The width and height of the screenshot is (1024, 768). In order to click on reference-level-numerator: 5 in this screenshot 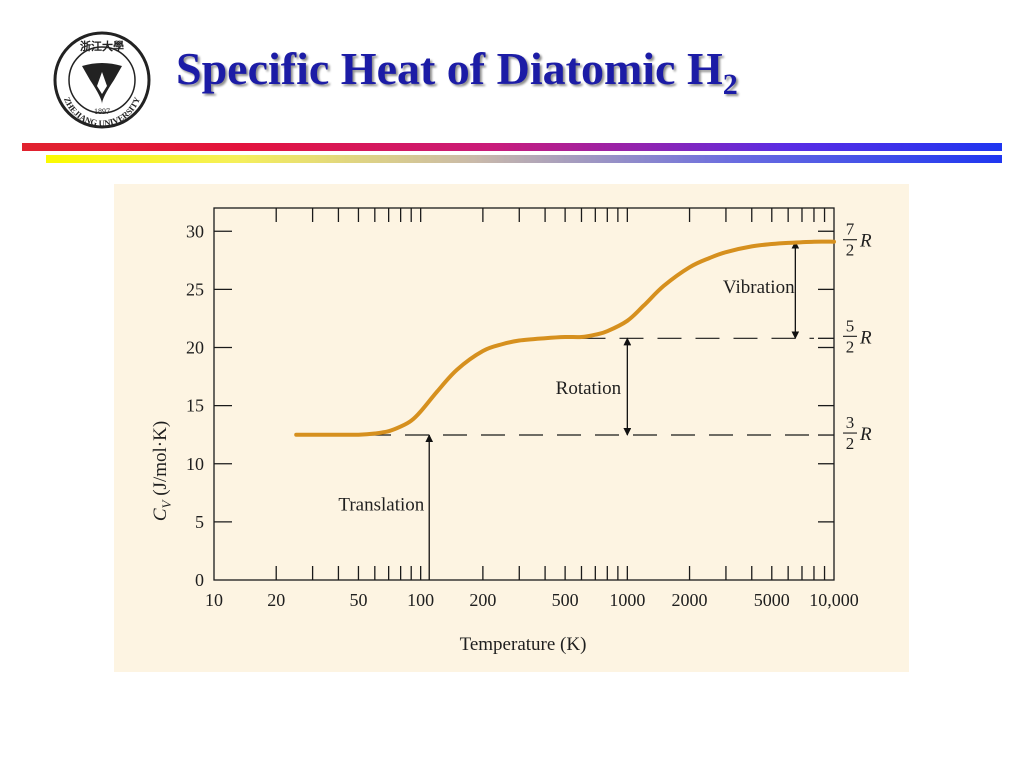, I will do `click(850, 325)`.